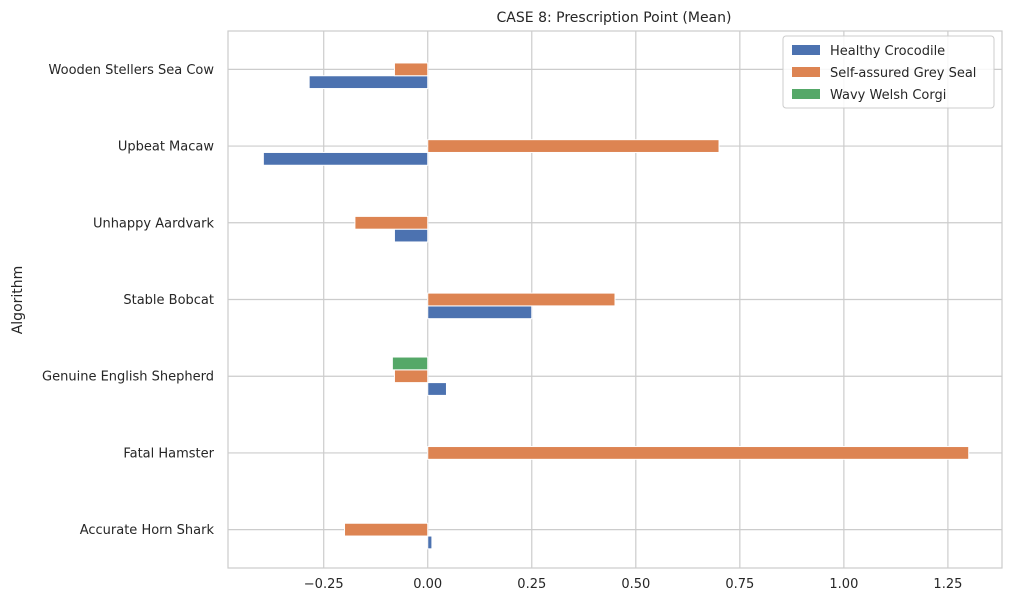 The width and height of the screenshot is (1011, 606). I want to click on x-tick-label: 0.25, so click(531, 584).